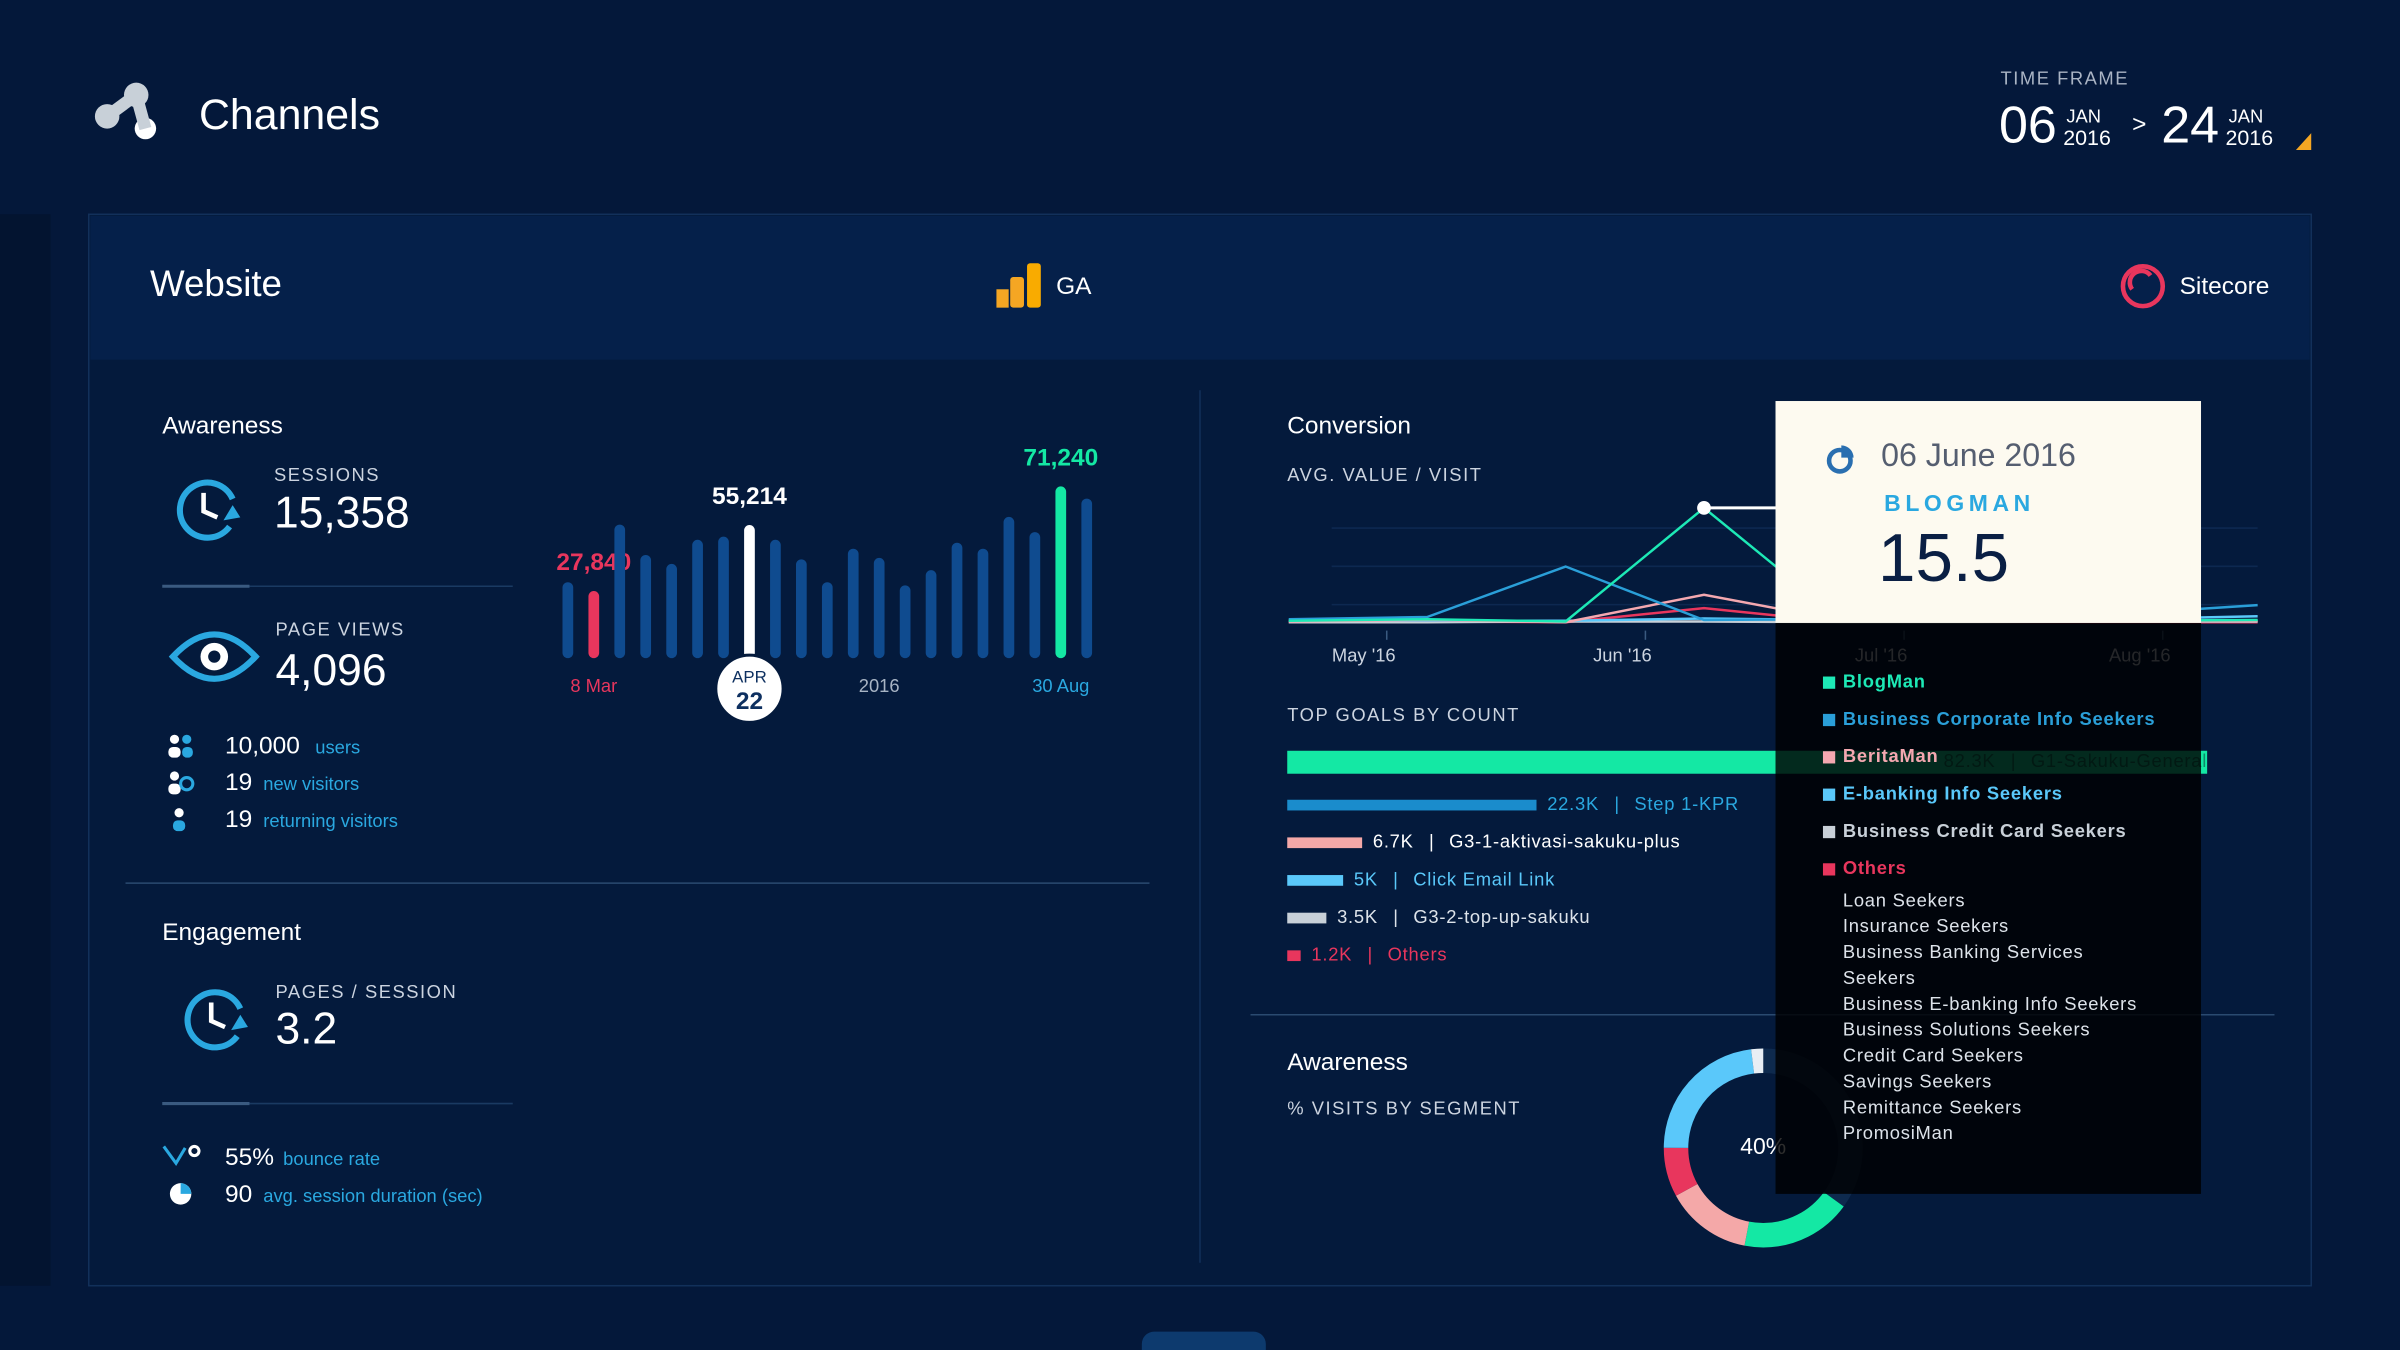 This screenshot has height=1350, width=2400. What do you see at coordinates (1203, 1340) in the screenshot?
I see `bottom-tab` at bounding box center [1203, 1340].